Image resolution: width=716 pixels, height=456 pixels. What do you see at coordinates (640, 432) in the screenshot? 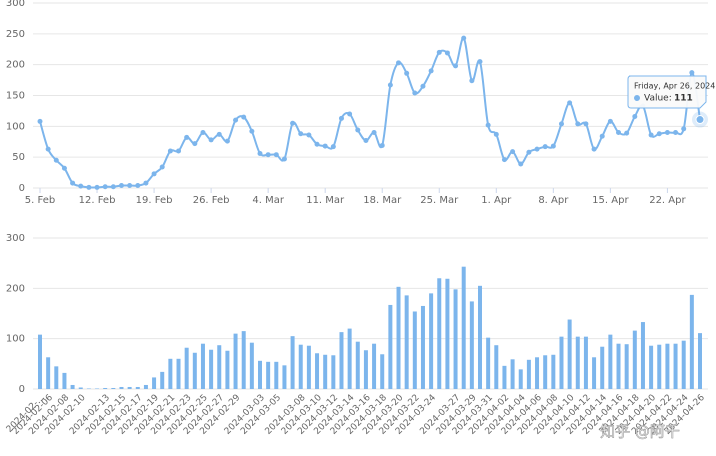
I see `watermark: 知乎 @阿千` at bounding box center [640, 432].